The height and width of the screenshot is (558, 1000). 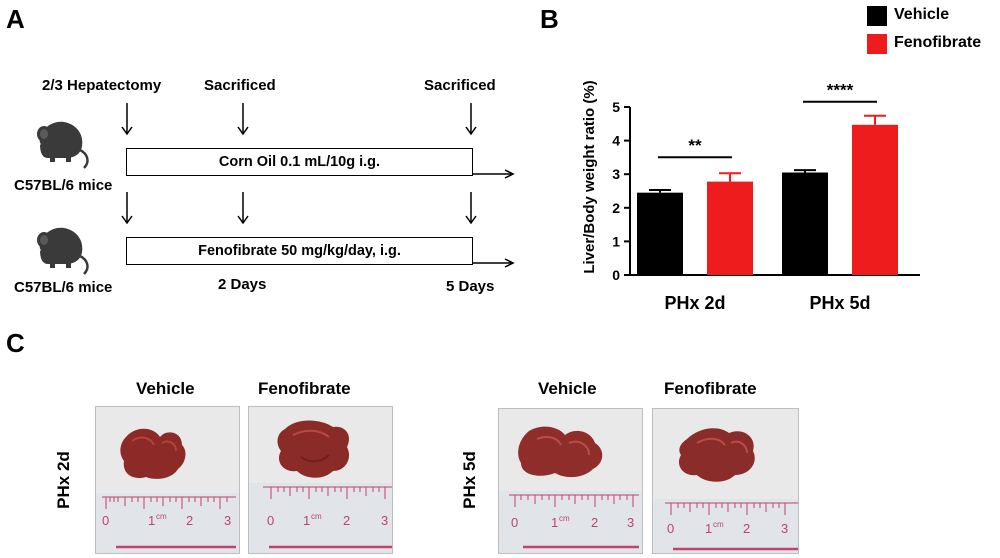 I want to click on treatment-bar-corn-oil: Corn Oil 0.1 mL/10g i.g., so click(x=299, y=162).